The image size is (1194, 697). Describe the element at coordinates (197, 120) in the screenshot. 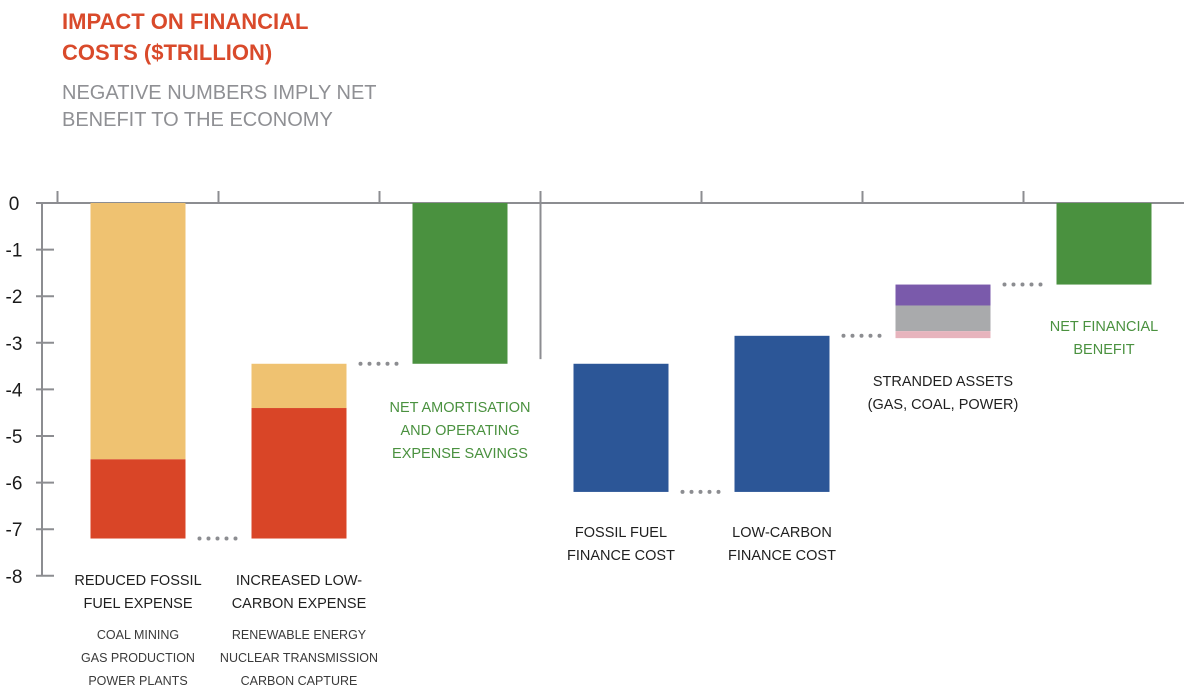

I see `chart-subtitle-line-2: BENEFIT TO THE ECONOMY` at that location.